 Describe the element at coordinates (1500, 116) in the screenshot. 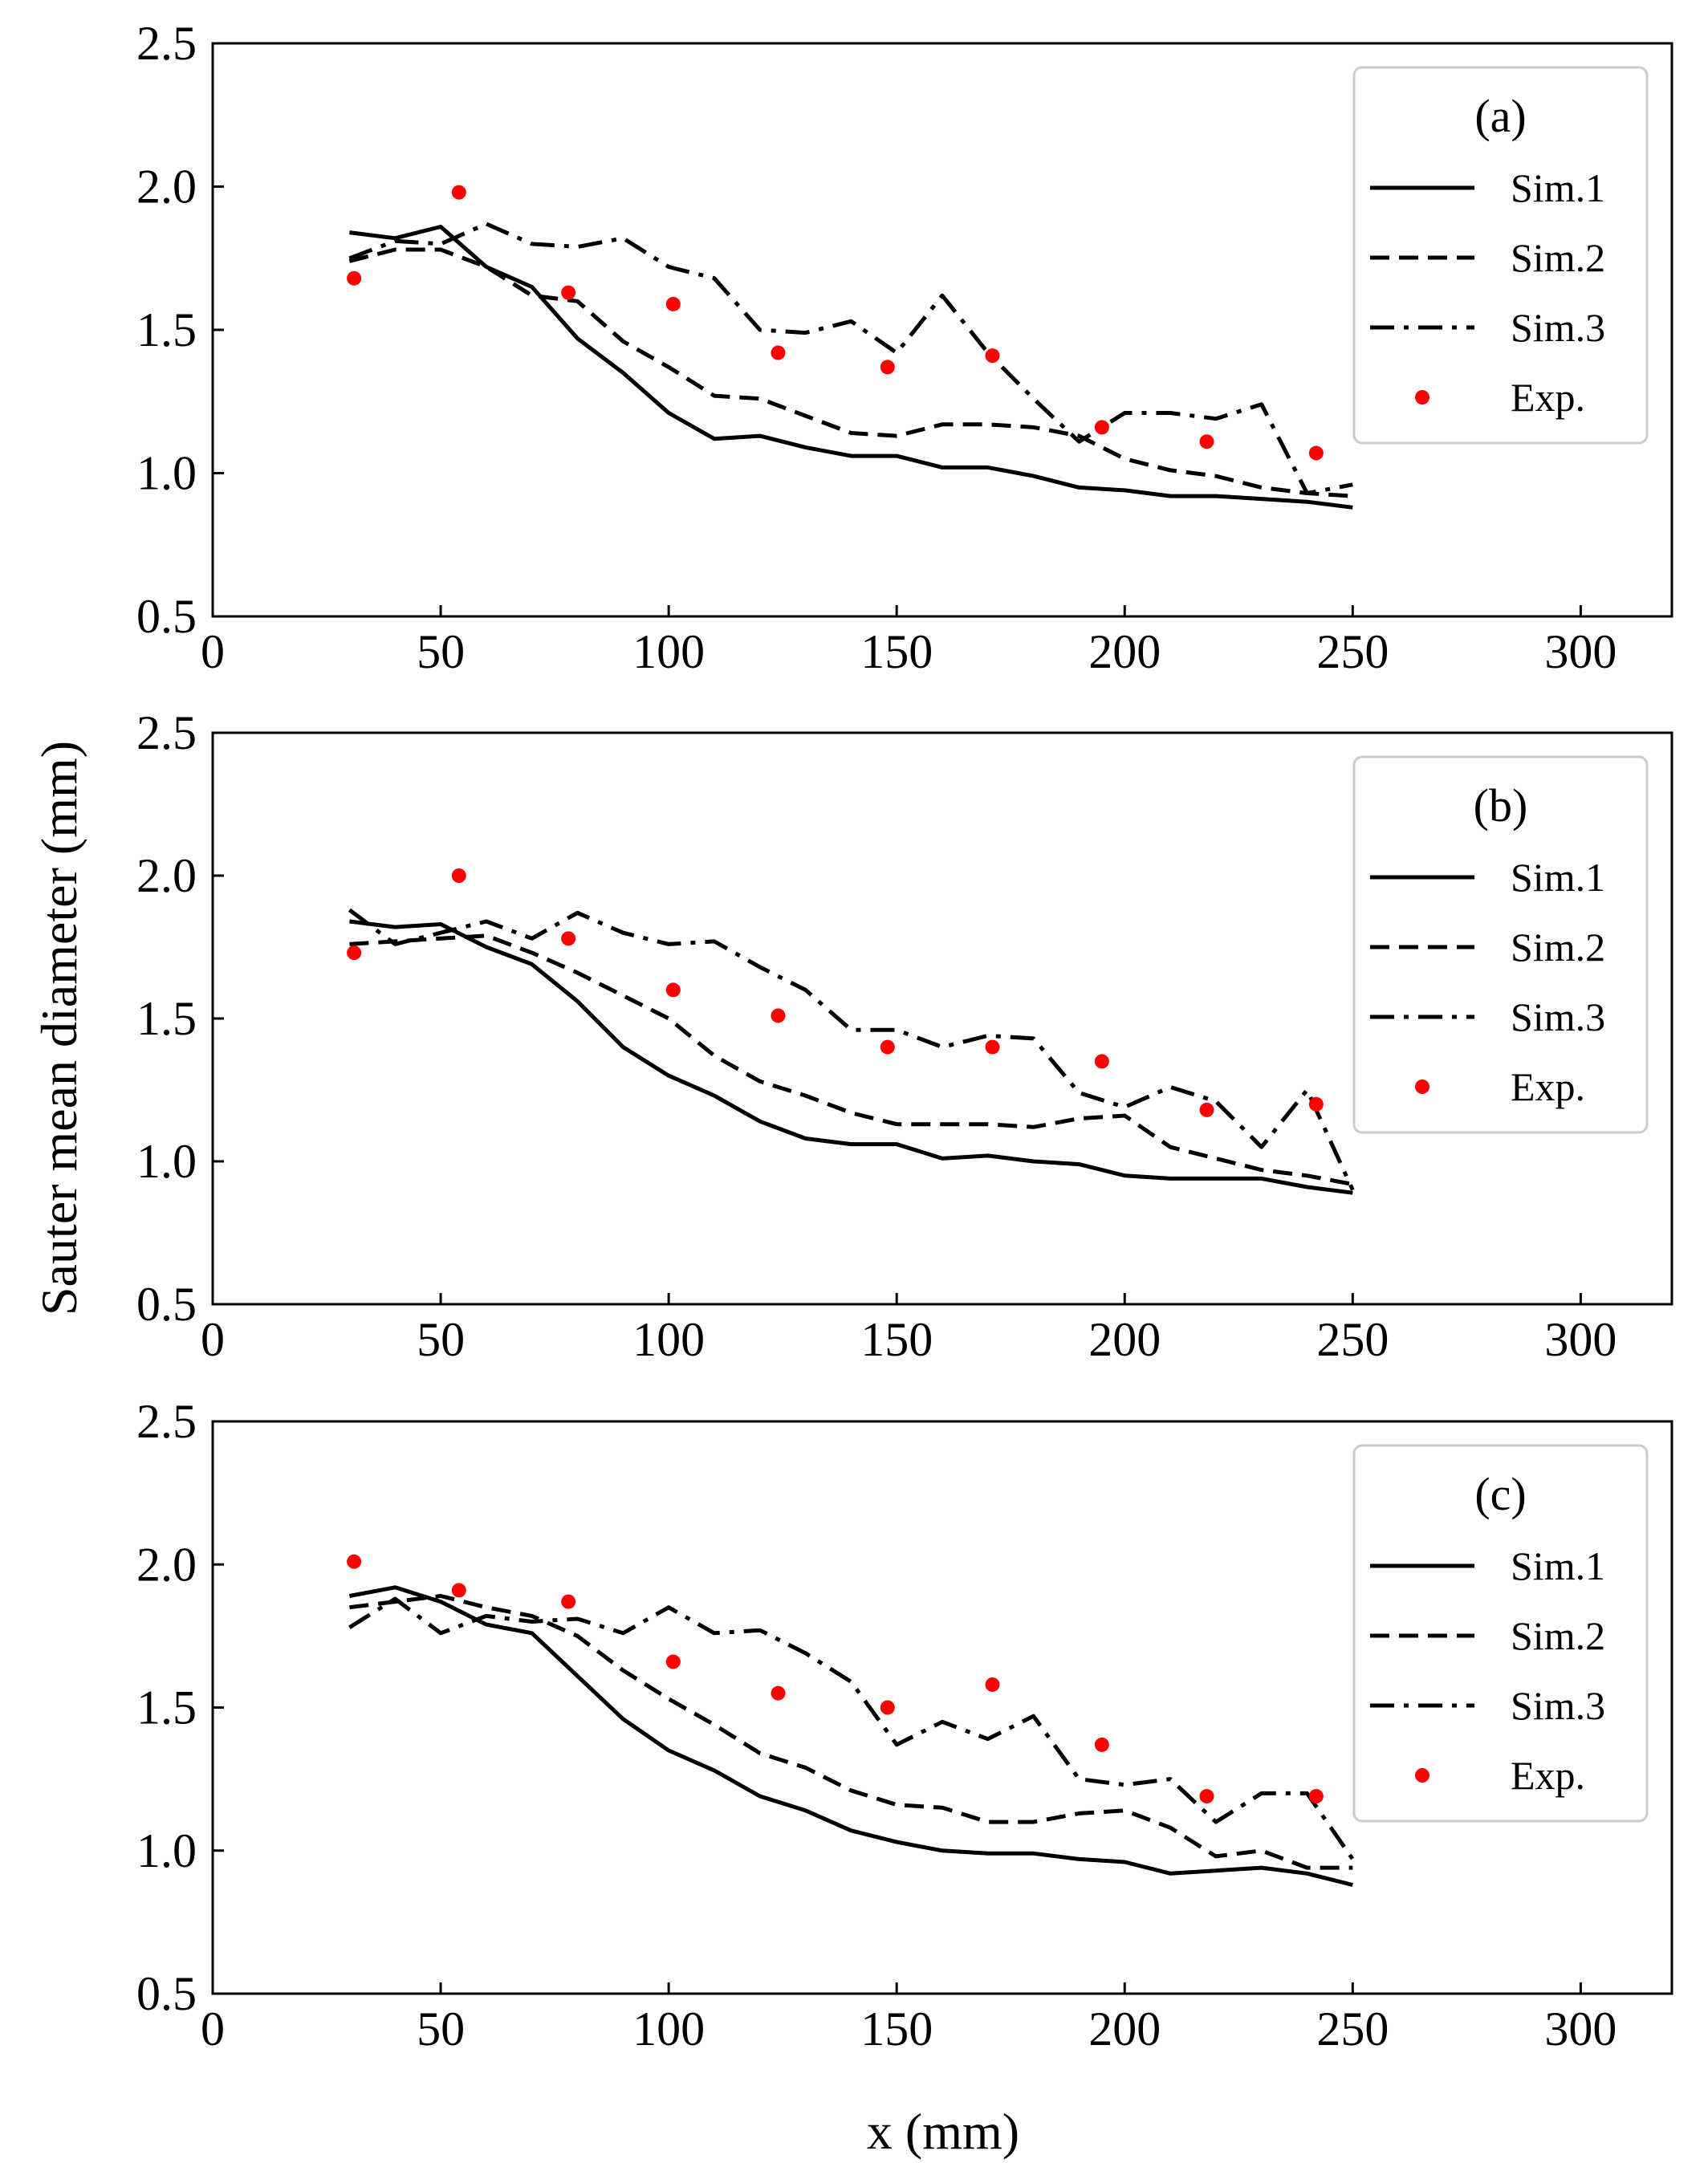

I see `panel-label: (a)` at that location.